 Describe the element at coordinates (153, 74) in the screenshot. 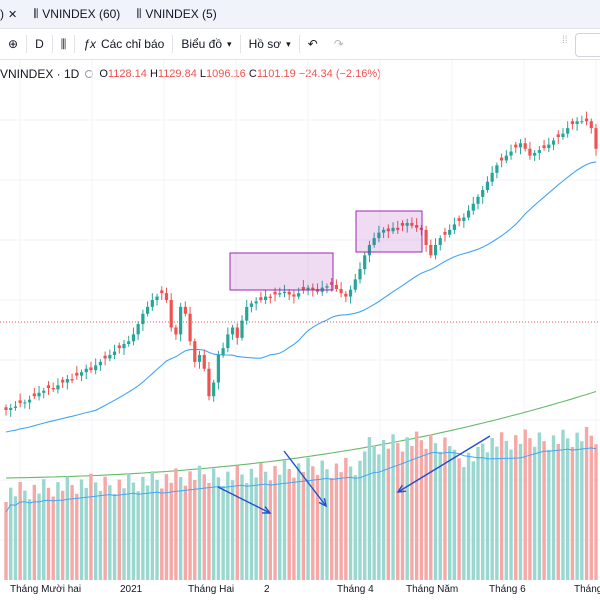

I see `high-key: H` at that location.